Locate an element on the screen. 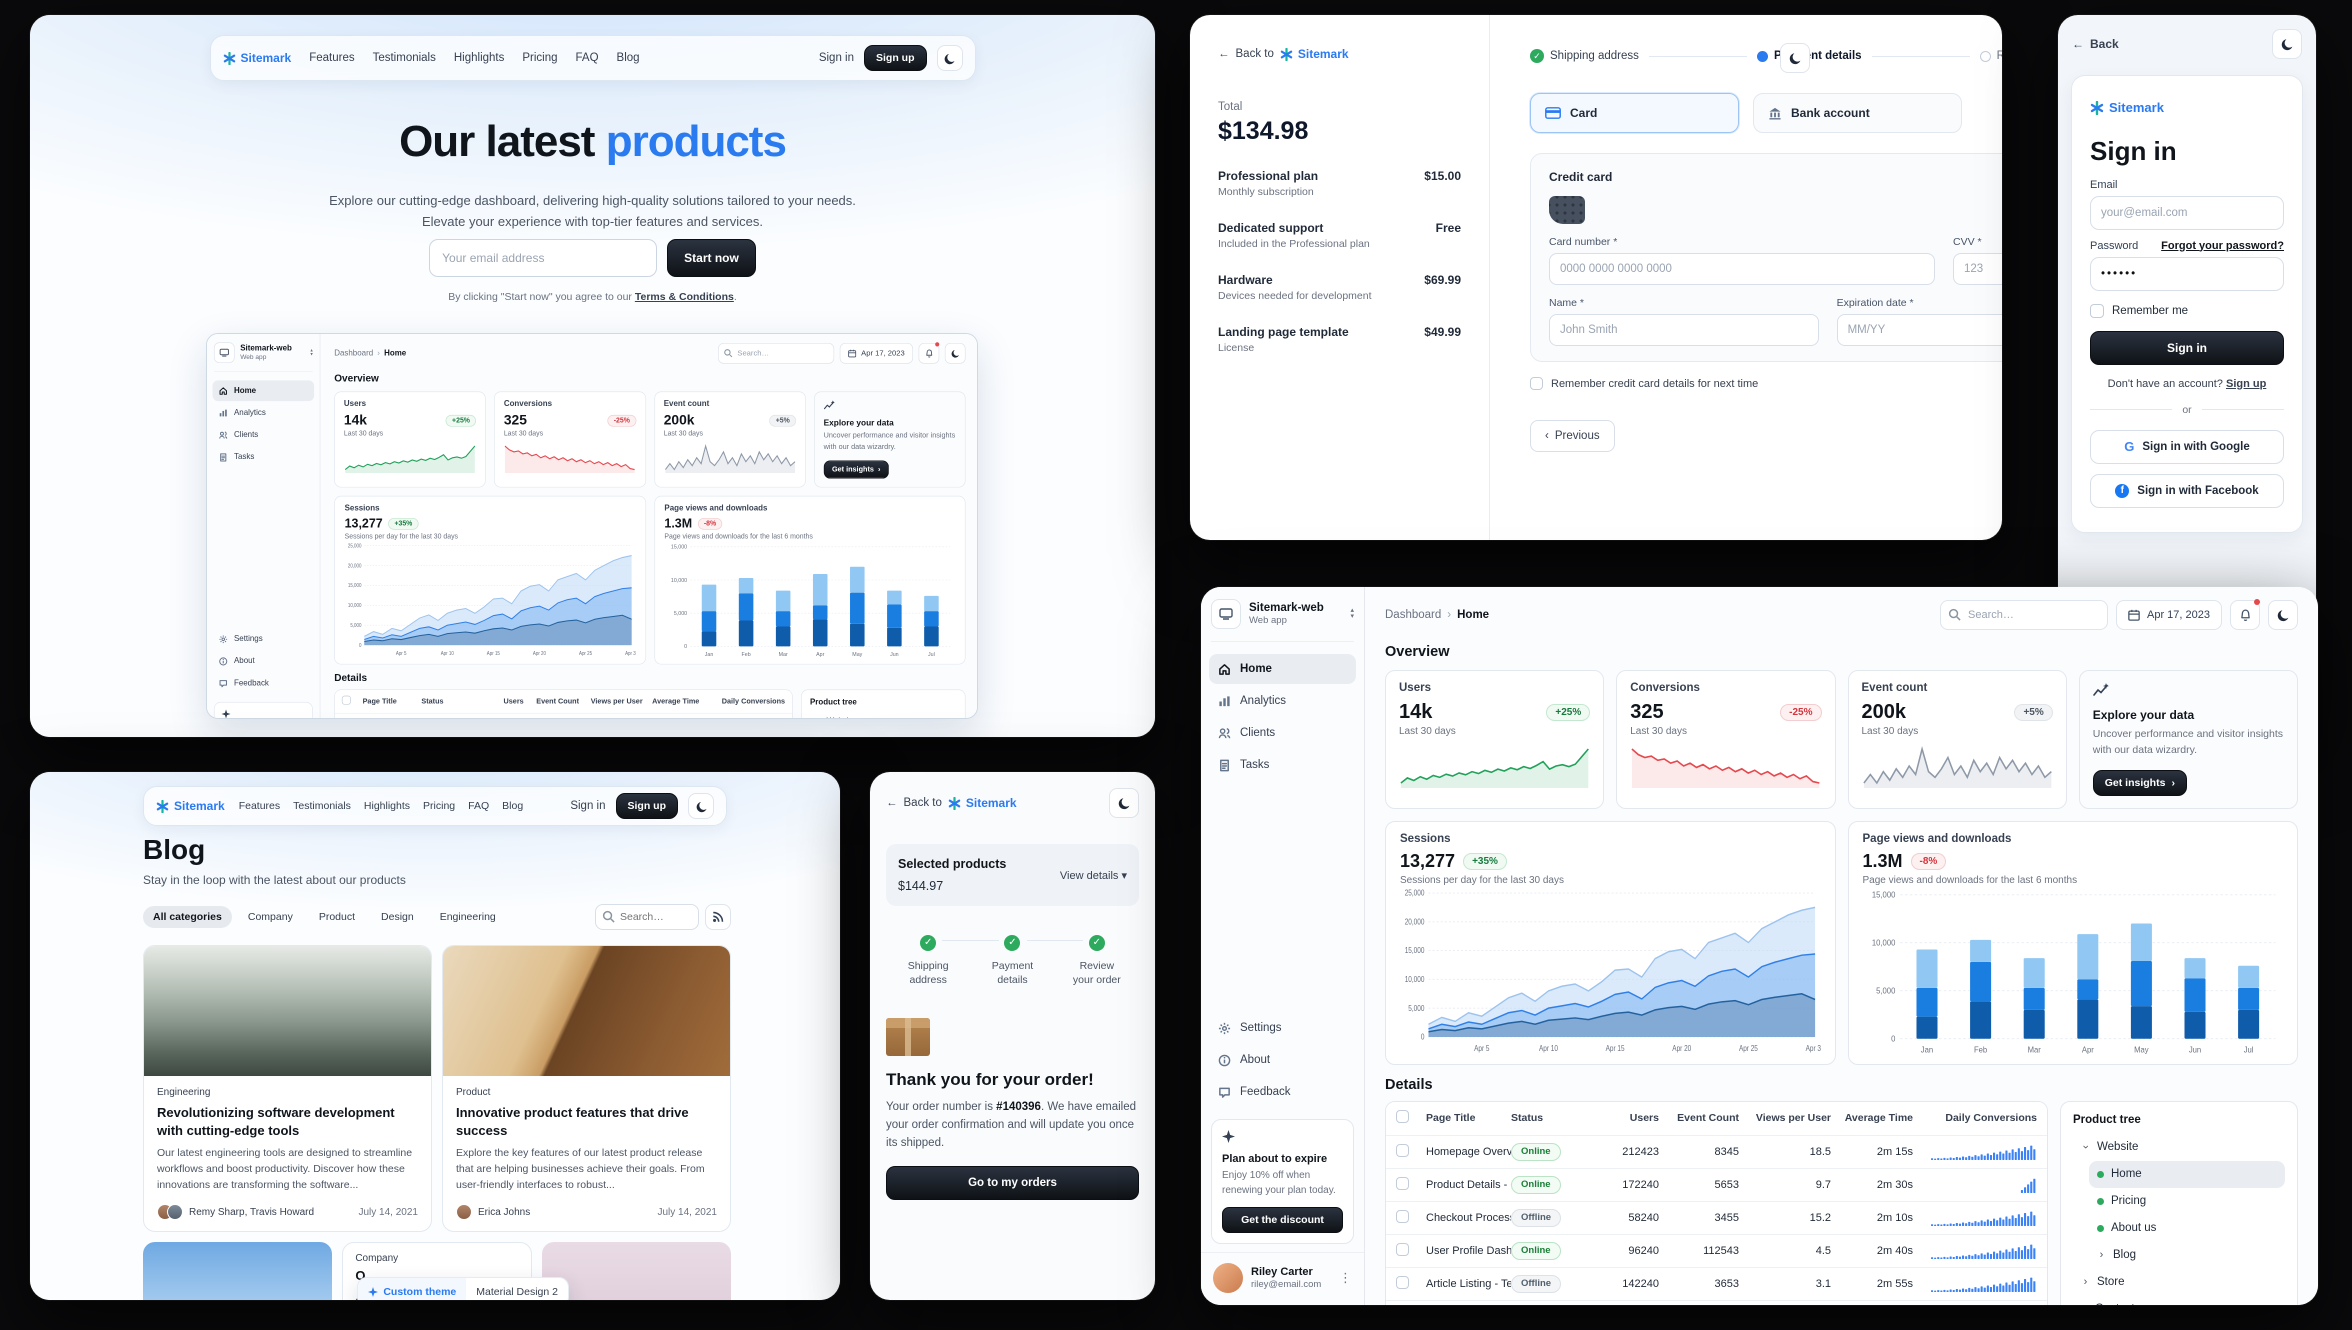  card-number-input is located at coordinates (1742, 269).